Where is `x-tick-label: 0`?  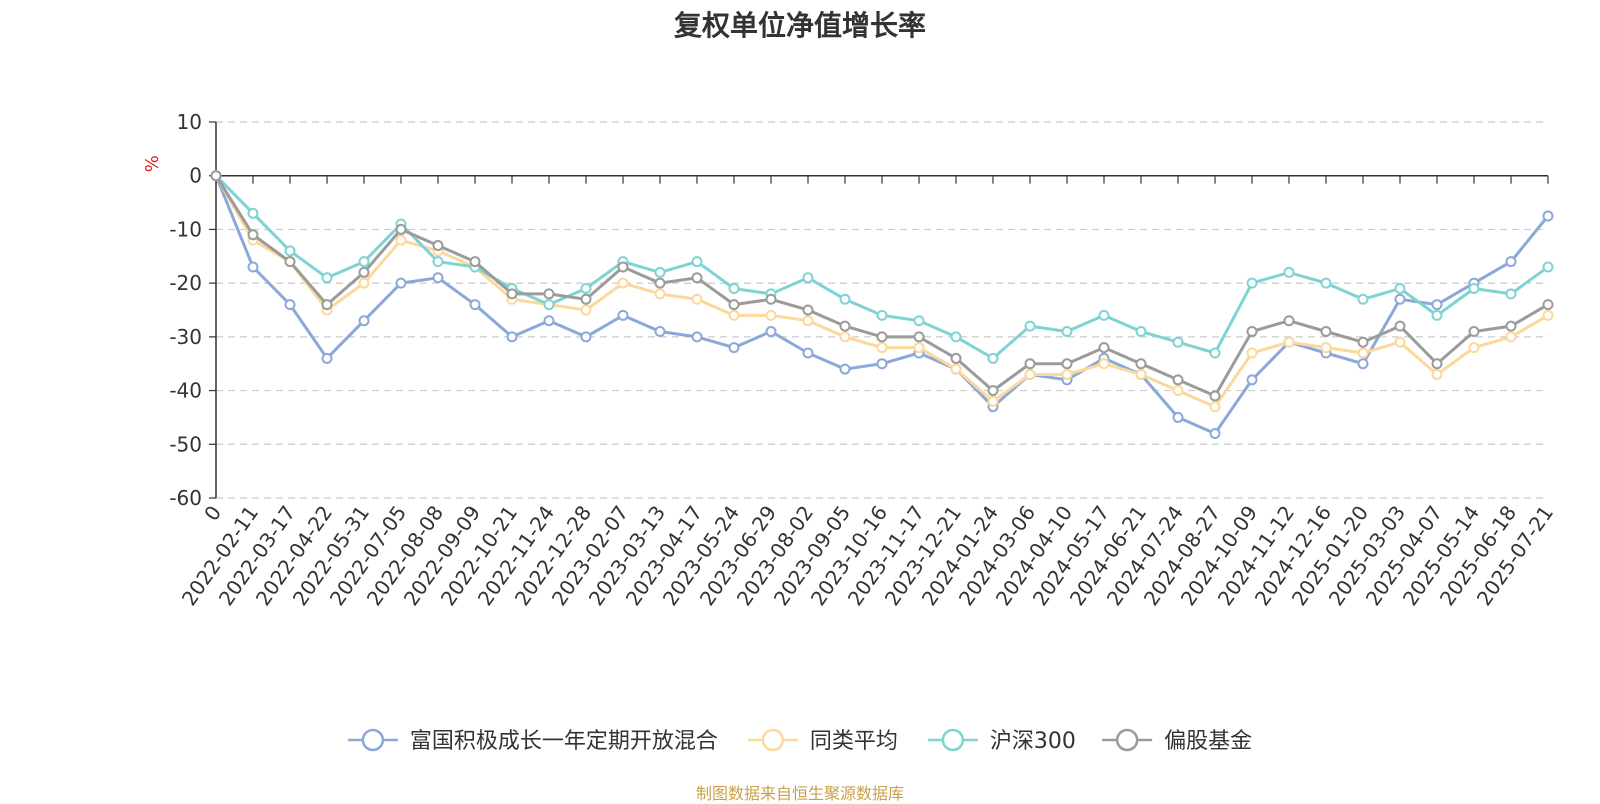
x-tick-label: 0 is located at coordinates (212, 513).